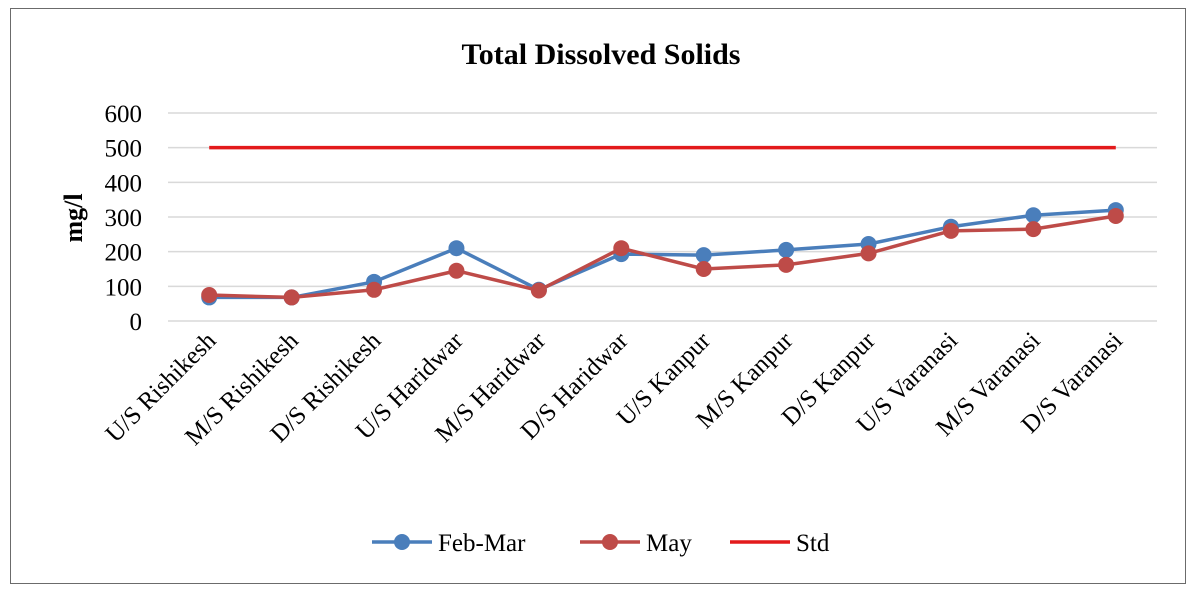  I want to click on chart-title: Total Dissolved Solids, so click(601, 54).